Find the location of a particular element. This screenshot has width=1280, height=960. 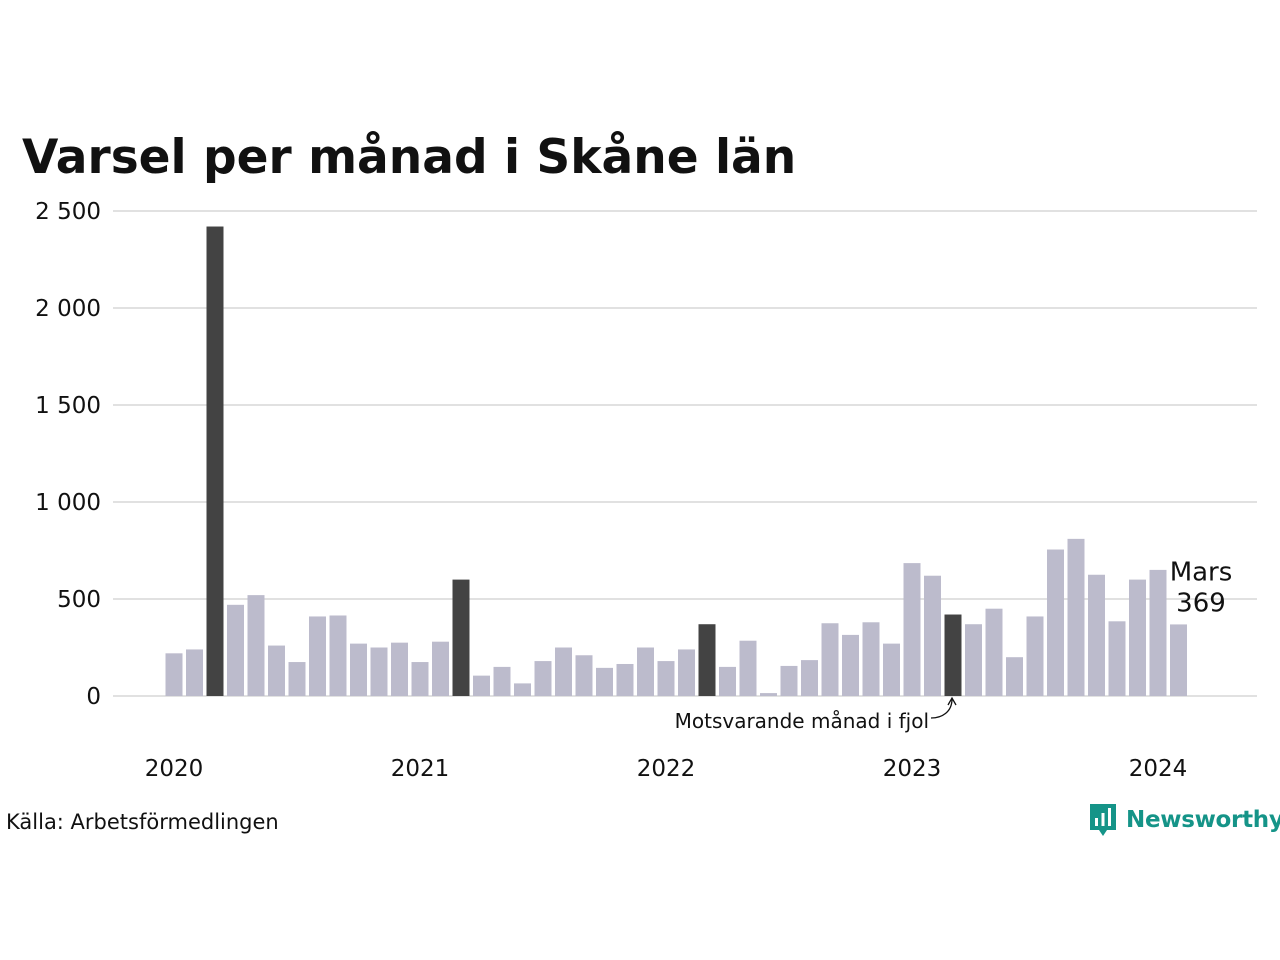

y-tick-label: 1 500 is located at coordinates (68, 406).